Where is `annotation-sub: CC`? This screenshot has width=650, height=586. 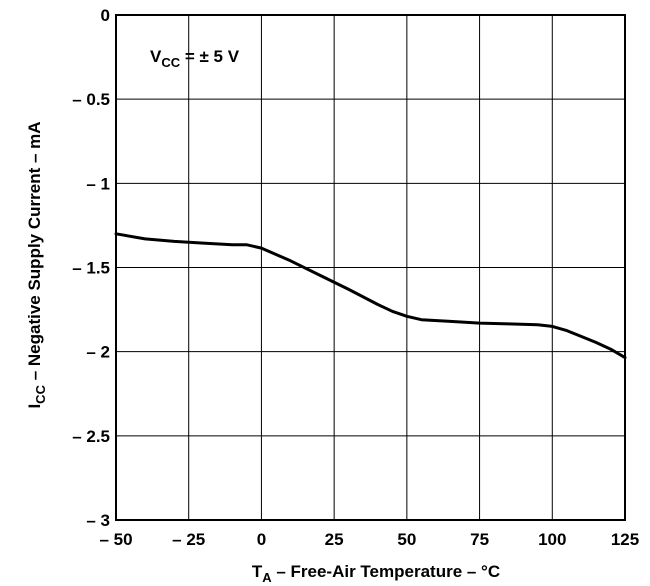
annotation-sub: CC is located at coordinates (170, 62).